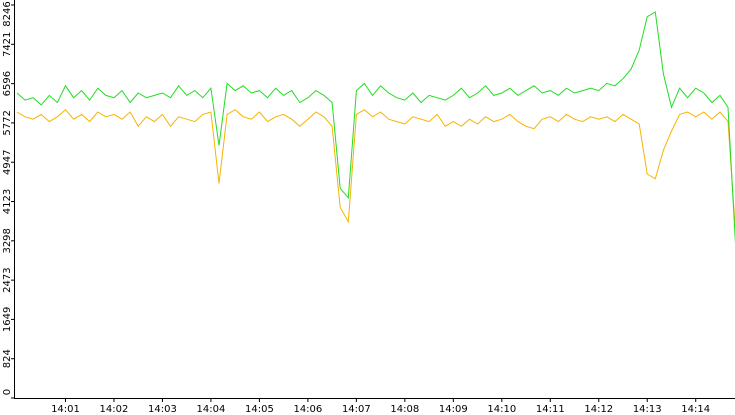 The image size is (735, 415). Describe the element at coordinates (65, 409) in the screenshot. I see `x-tick-label: 14:01` at that location.